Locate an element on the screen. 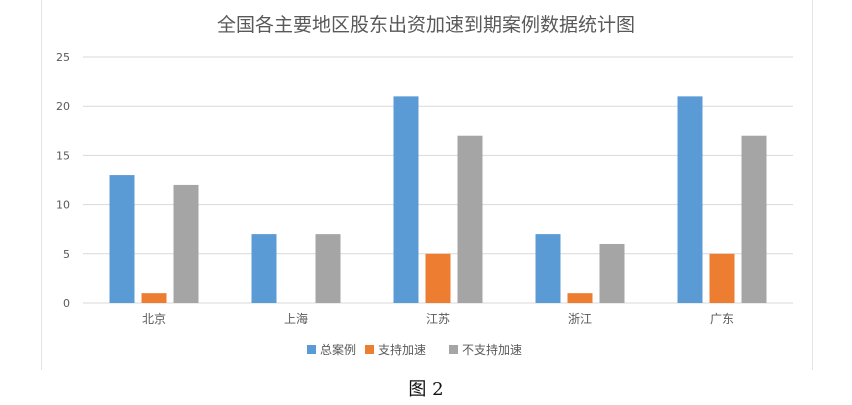  legend-label: 总案例 is located at coordinates (338, 349).